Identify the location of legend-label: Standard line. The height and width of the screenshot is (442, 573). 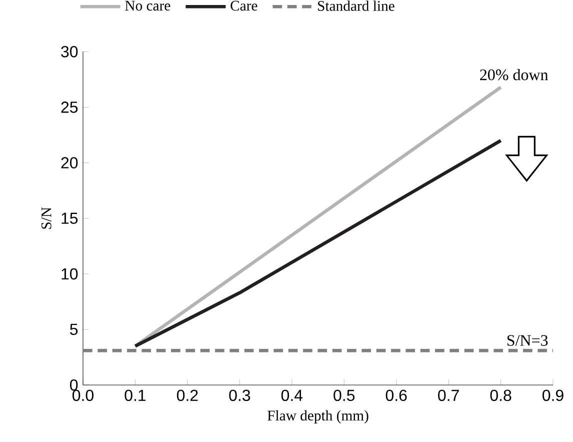
(356, 5).